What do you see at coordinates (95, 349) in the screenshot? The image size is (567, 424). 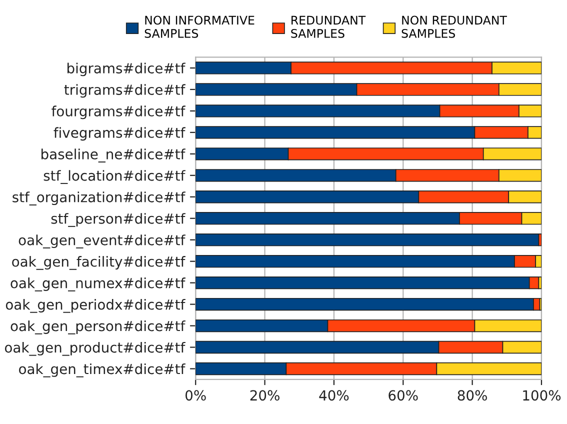 I see `y-tick-label: oak_gen_product#dice#tf` at bounding box center [95, 349].